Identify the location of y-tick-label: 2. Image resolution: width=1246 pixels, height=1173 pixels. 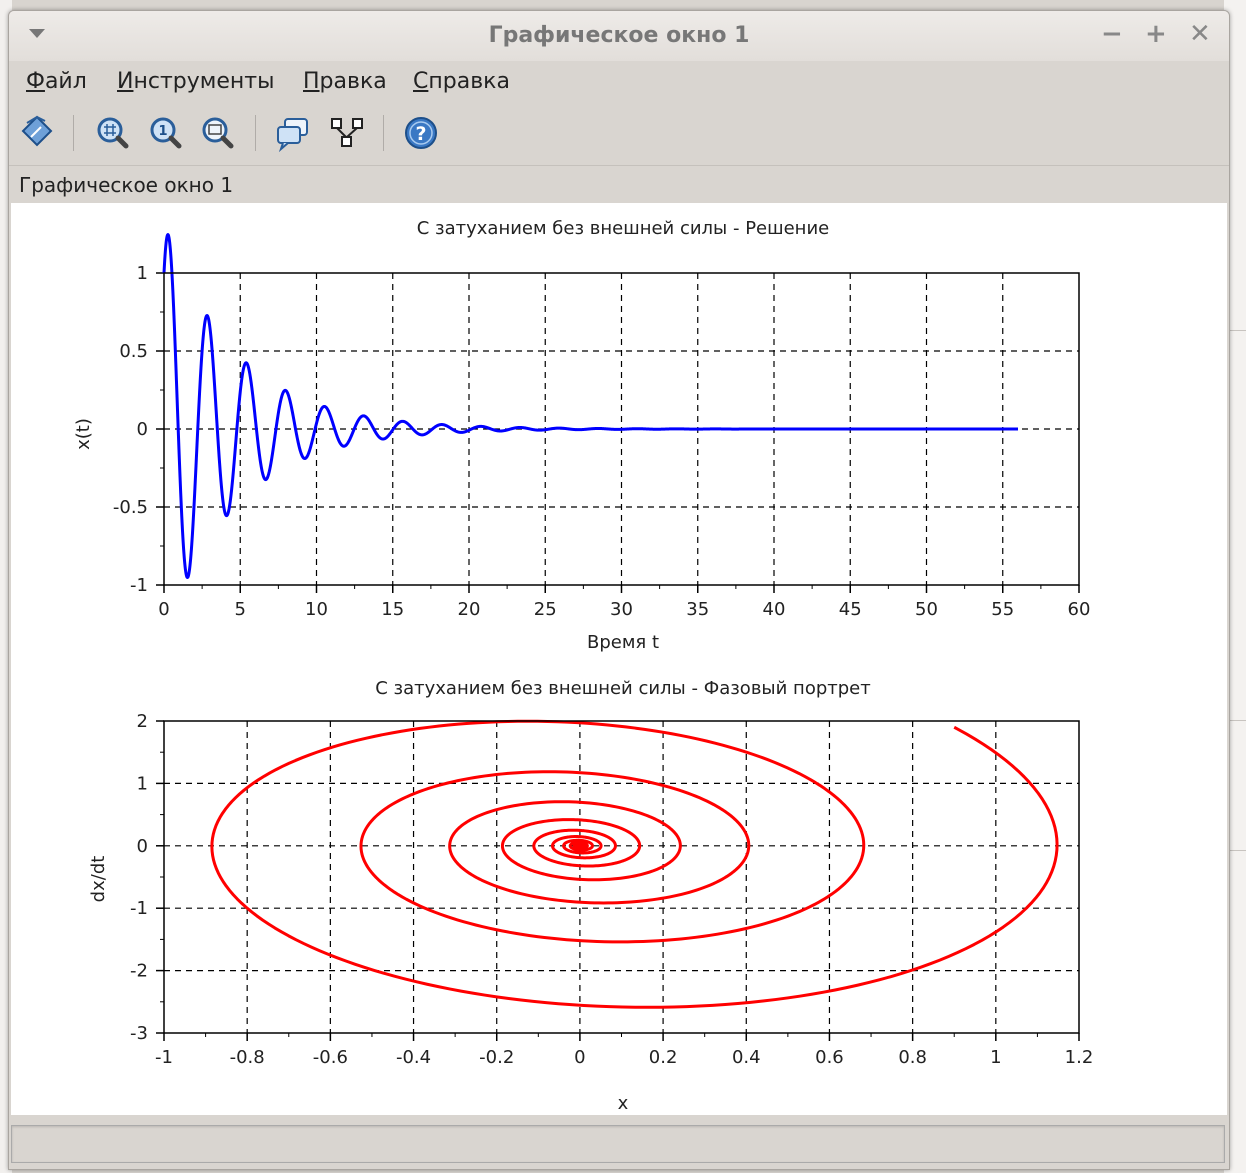
(142, 721).